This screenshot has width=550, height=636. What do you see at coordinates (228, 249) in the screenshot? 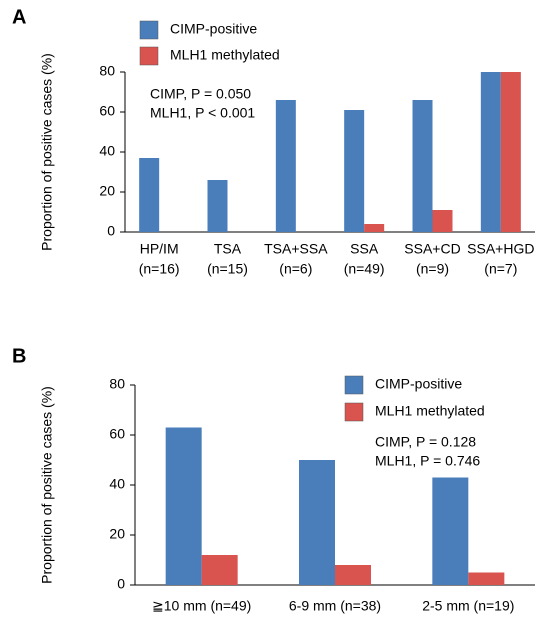
I see `x-tick-label: TSA` at bounding box center [228, 249].